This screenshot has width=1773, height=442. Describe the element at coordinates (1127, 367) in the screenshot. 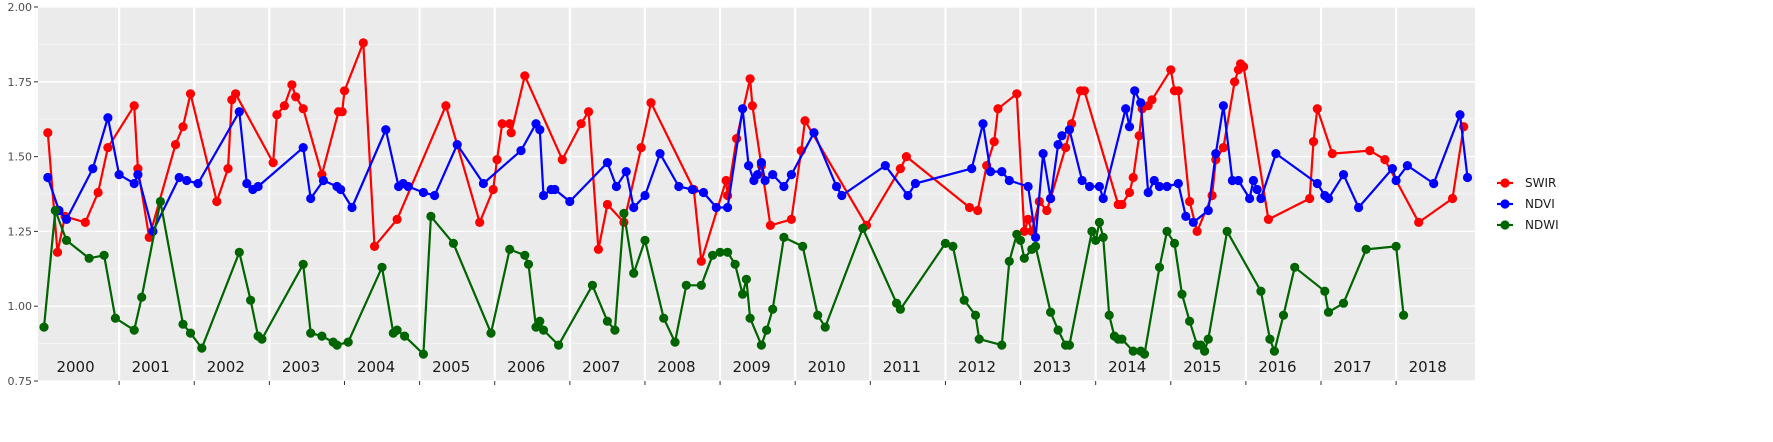

I see `year-label: 2014` at that location.